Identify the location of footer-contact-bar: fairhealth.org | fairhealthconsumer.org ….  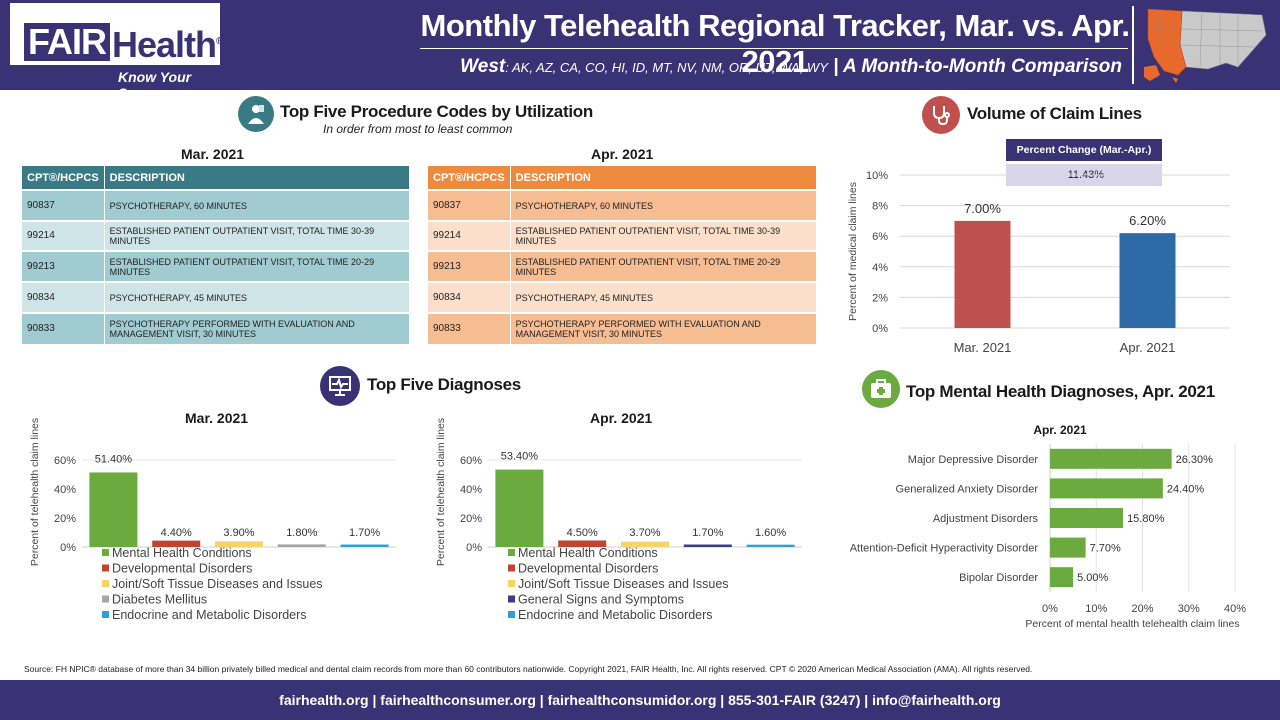
(640, 700).